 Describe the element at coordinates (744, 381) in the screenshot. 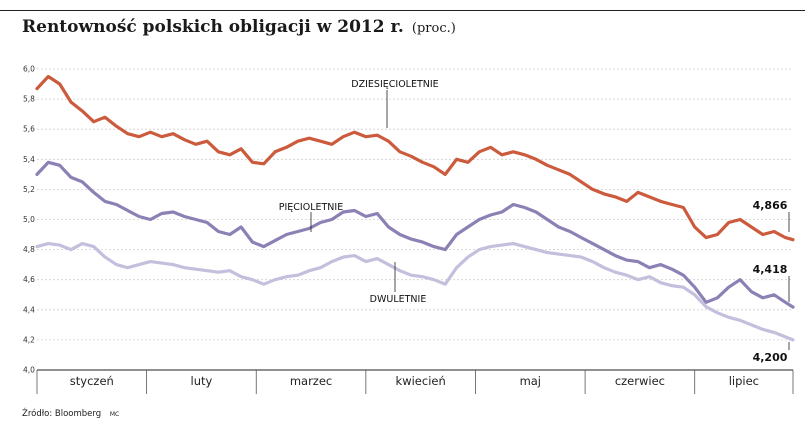

I see `x-tick-label: lipiec` at that location.